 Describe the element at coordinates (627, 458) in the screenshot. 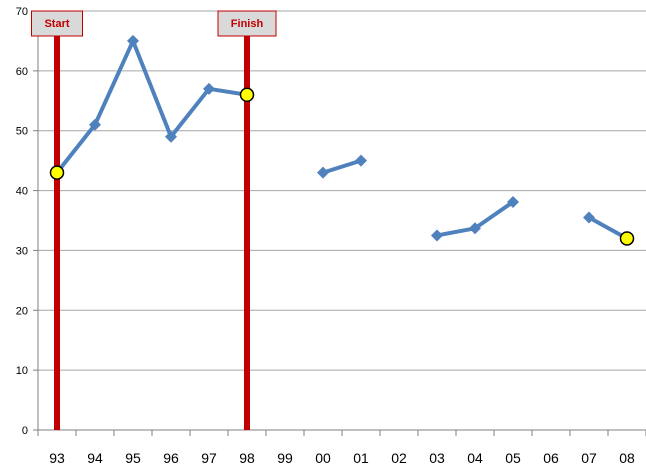

I see `x-tick-label: 08` at that location.